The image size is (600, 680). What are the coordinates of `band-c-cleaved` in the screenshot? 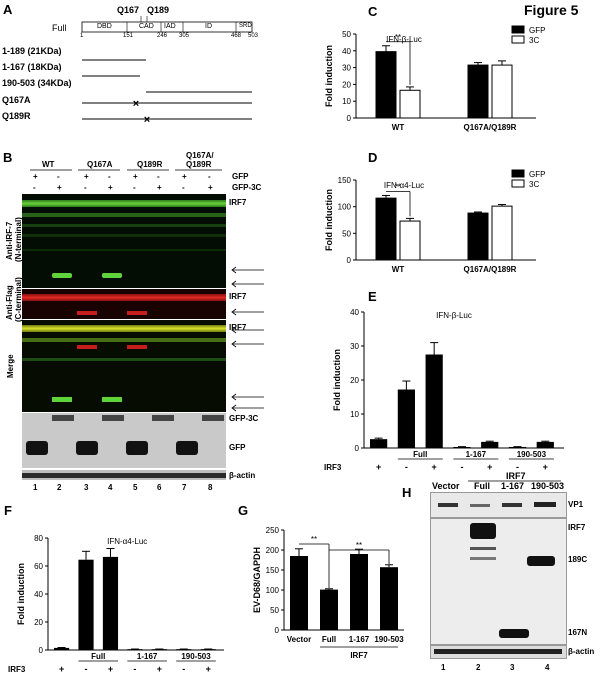 It's located at (137, 313).